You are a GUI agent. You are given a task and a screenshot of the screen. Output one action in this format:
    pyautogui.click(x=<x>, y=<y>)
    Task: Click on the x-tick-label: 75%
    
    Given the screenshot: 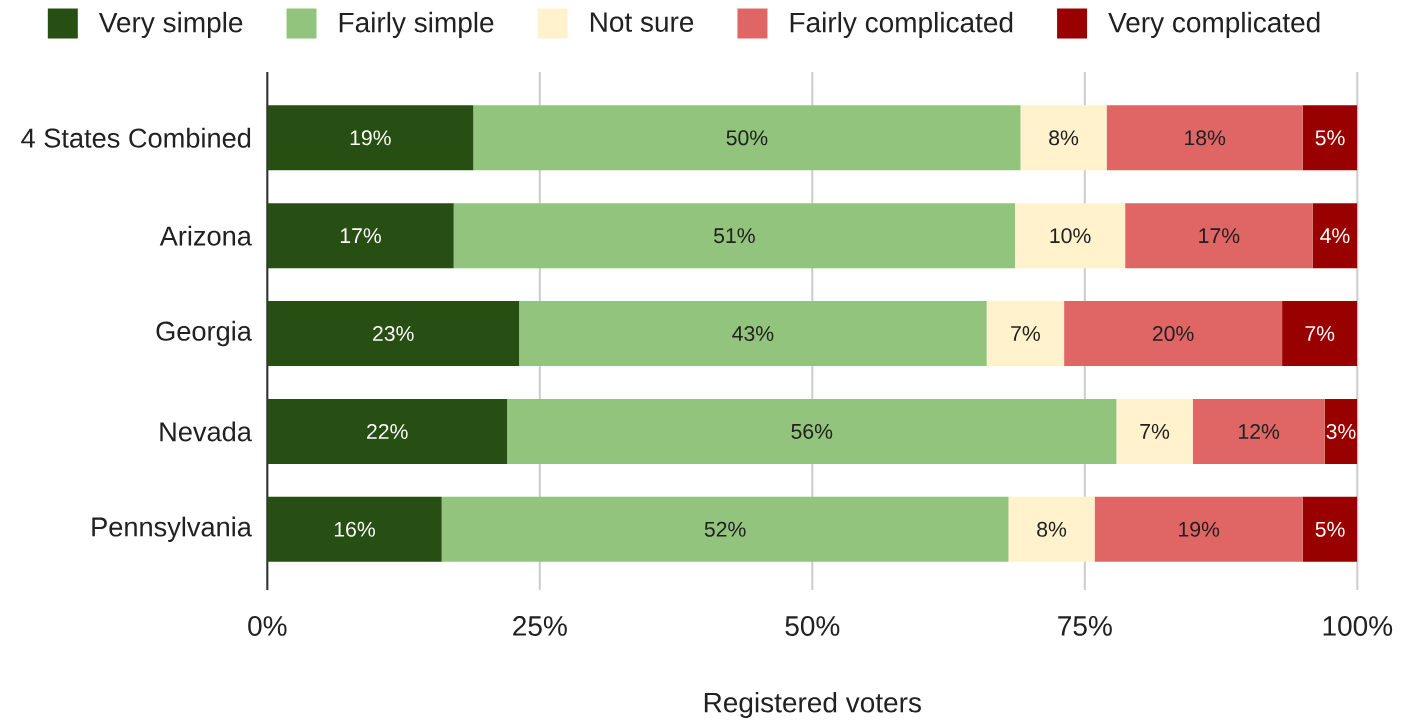 What is the action you would take?
    pyautogui.click(x=1085, y=626)
    